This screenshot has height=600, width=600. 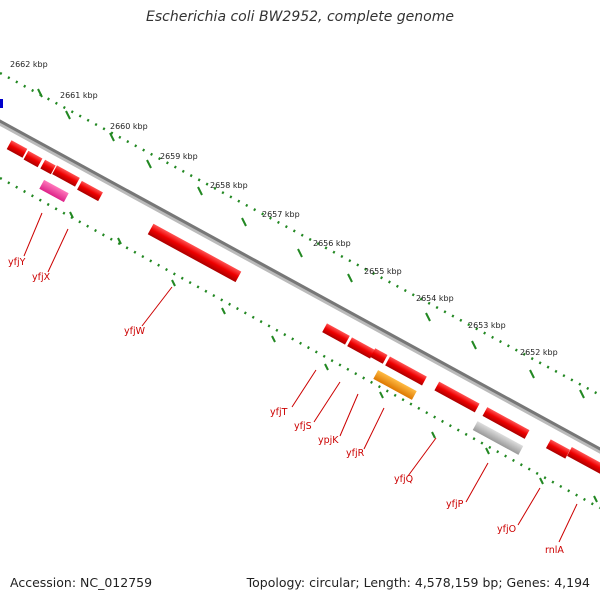 I want to click on gene-label: yfjS, so click(x=303, y=426).